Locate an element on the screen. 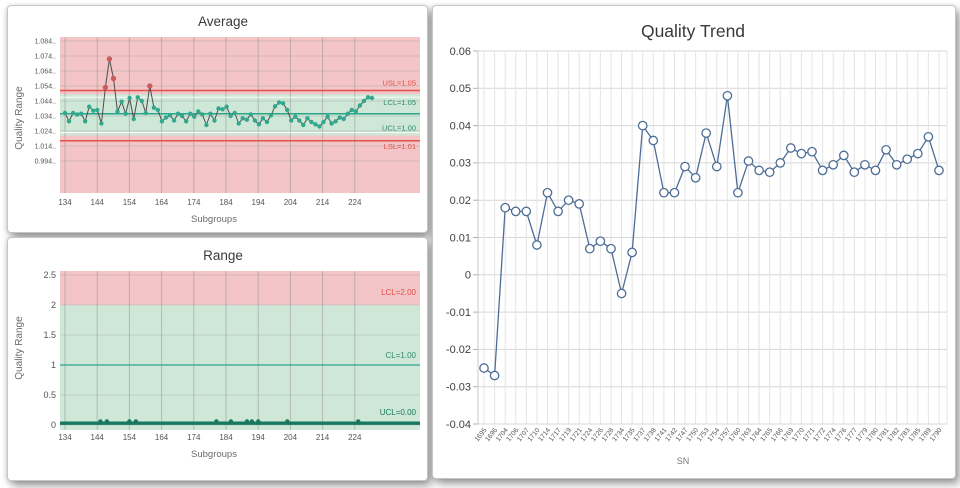 This screenshot has height=488, width=960. y-tick-label: 1.054.. is located at coordinates (45, 87).